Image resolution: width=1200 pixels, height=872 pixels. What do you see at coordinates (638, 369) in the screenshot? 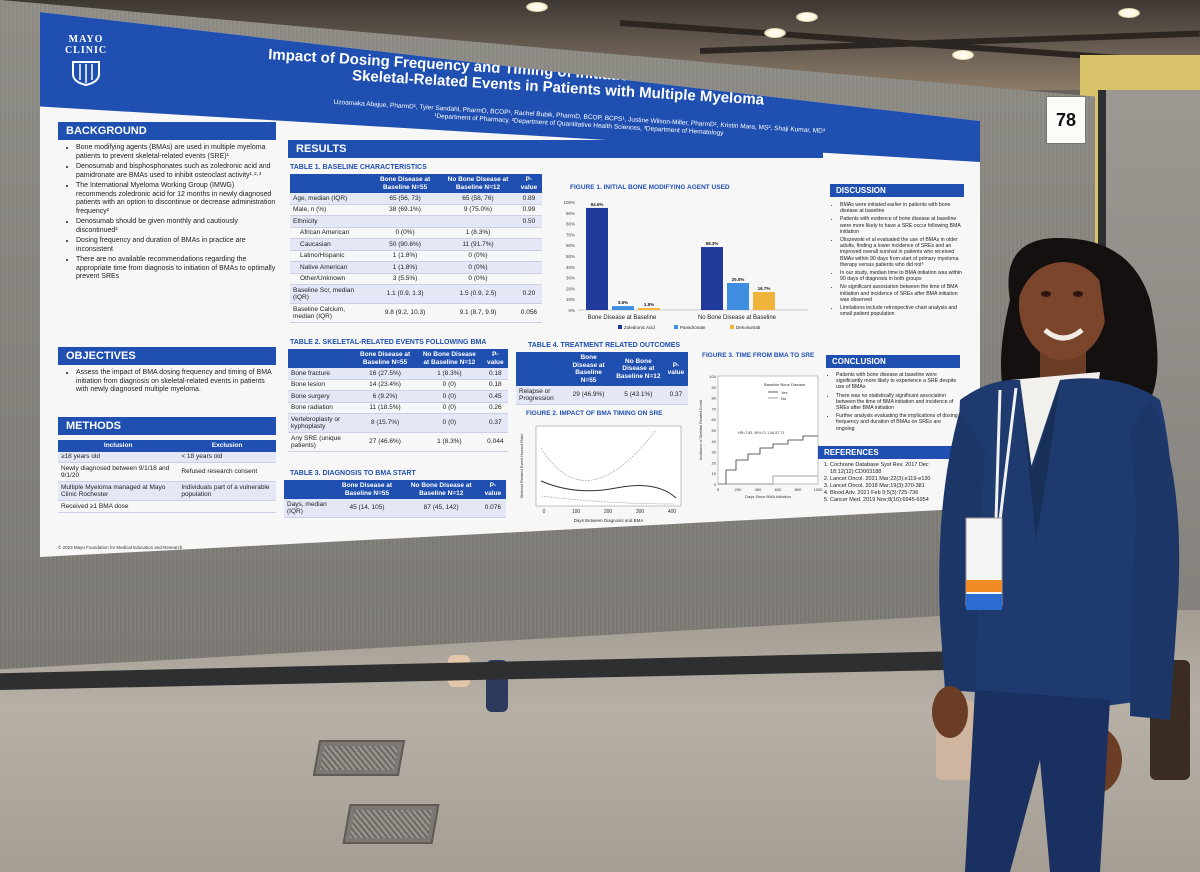
I see `table4-header: No Bone Disease at Baseline N=12` at bounding box center [638, 369].